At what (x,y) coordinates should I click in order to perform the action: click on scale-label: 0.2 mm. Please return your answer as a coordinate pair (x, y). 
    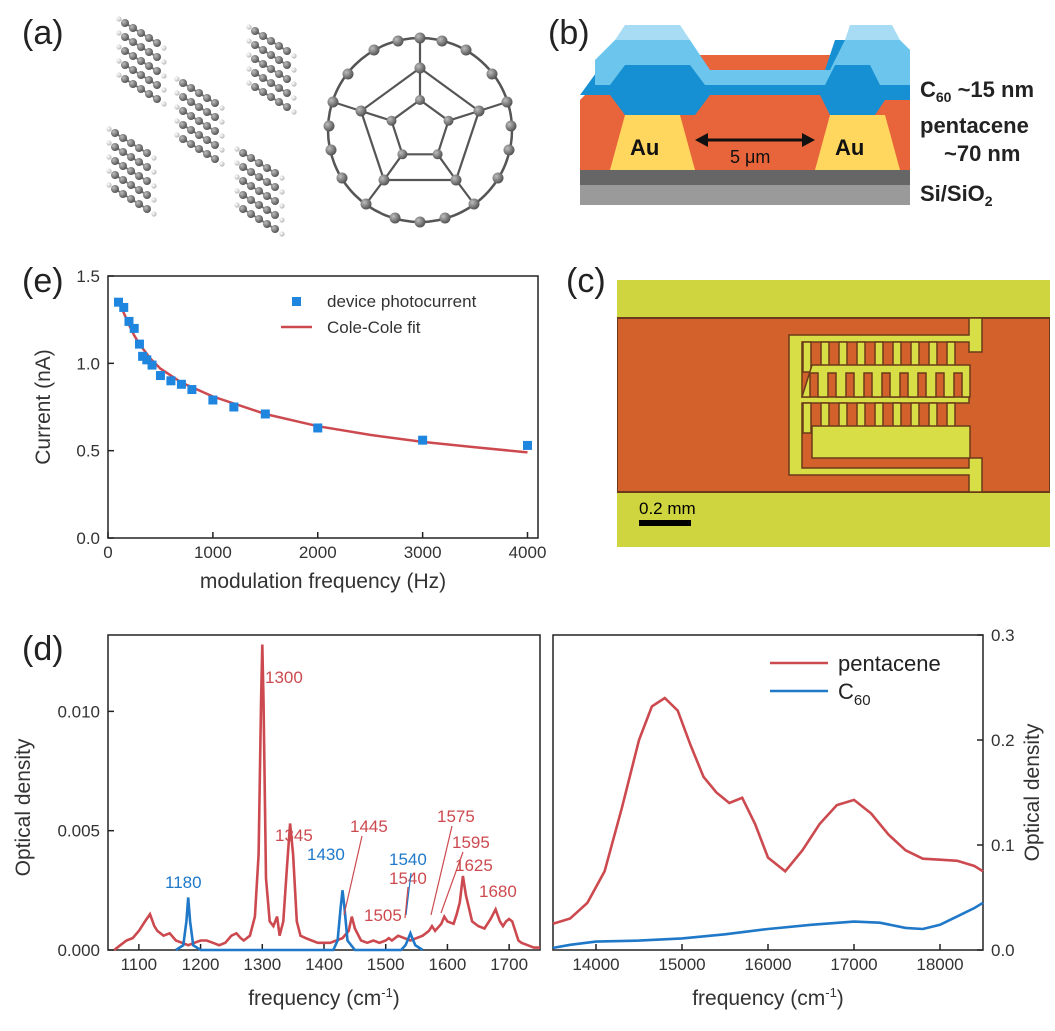
    Looking at the image, I should click on (667, 508).